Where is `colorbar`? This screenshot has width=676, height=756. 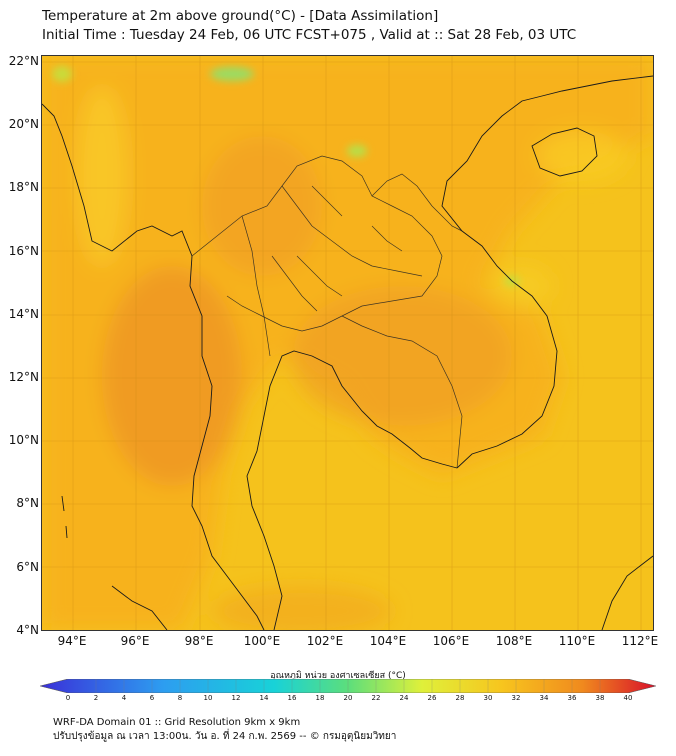 colorbar is located at coordinates (348, 686).